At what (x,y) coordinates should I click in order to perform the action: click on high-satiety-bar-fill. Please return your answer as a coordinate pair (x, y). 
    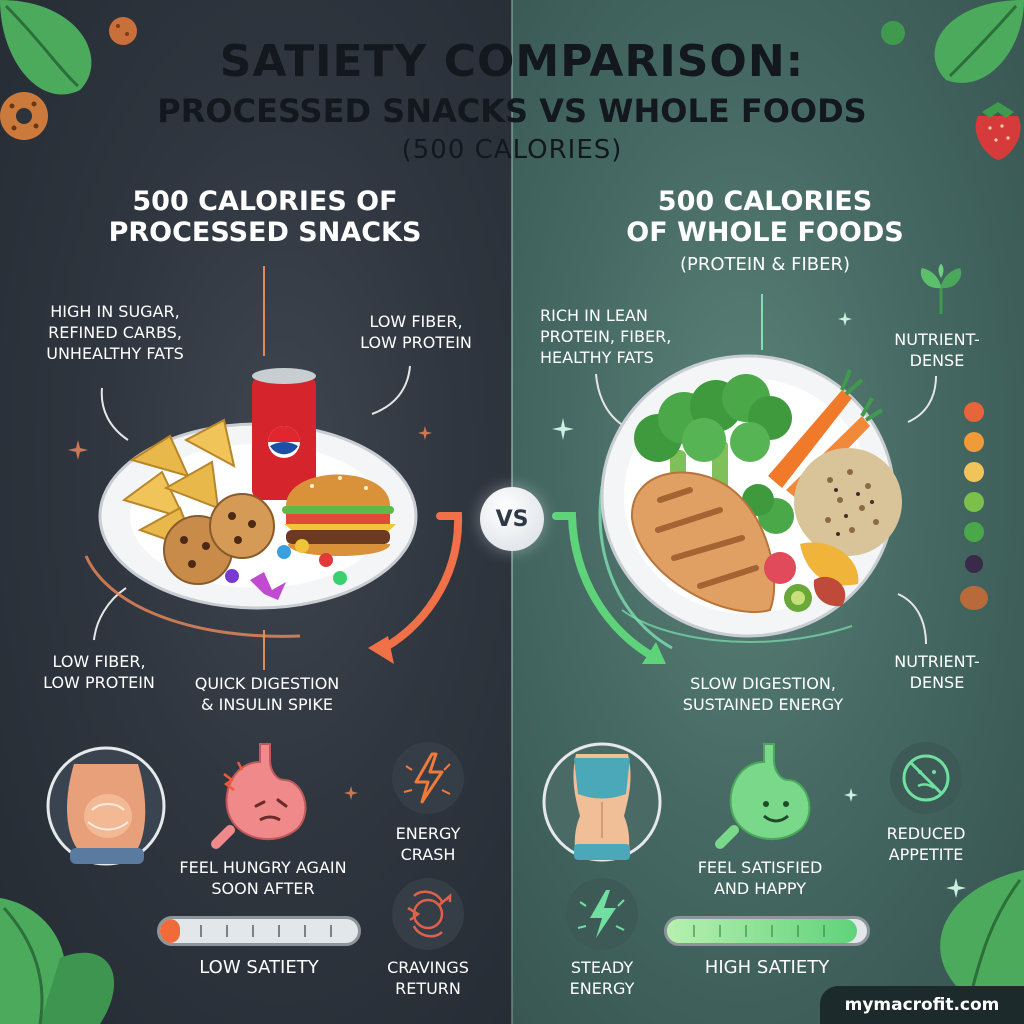
    Looking at the image, I should click on (762, 931).